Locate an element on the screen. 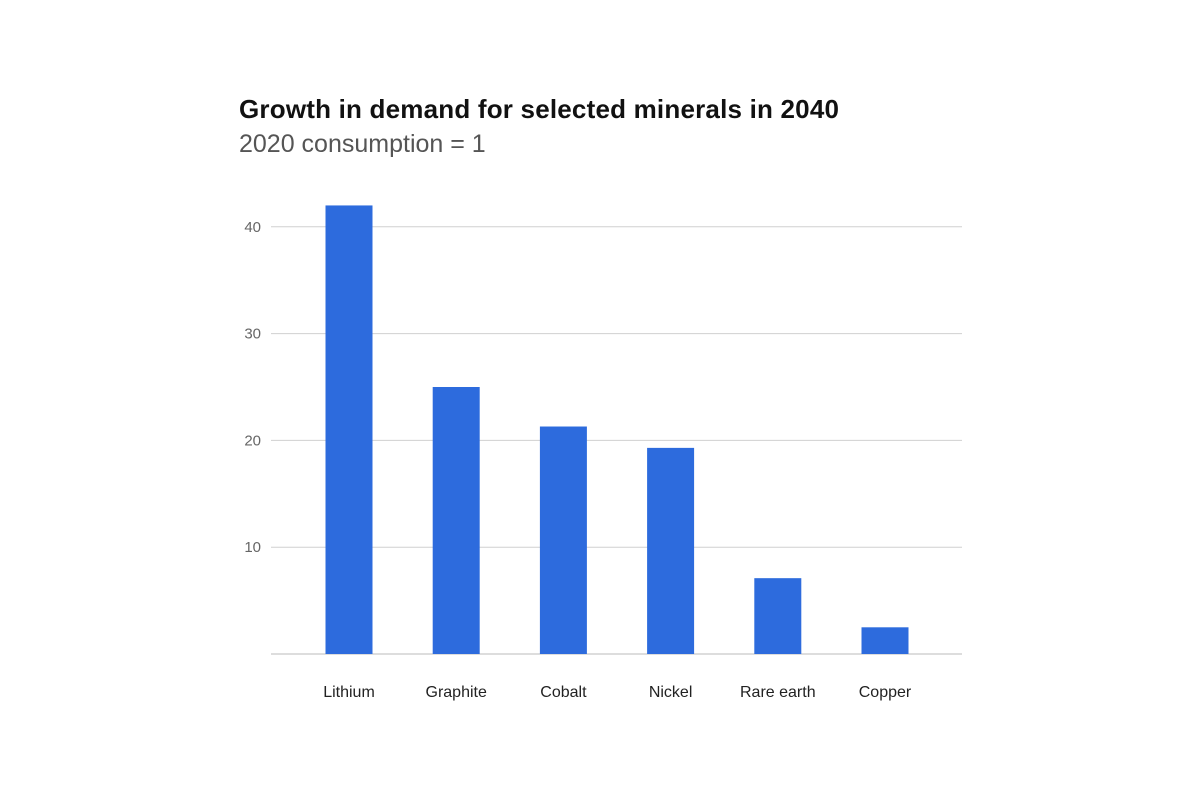  bar-cobalt is located at coordinates (563, 540).